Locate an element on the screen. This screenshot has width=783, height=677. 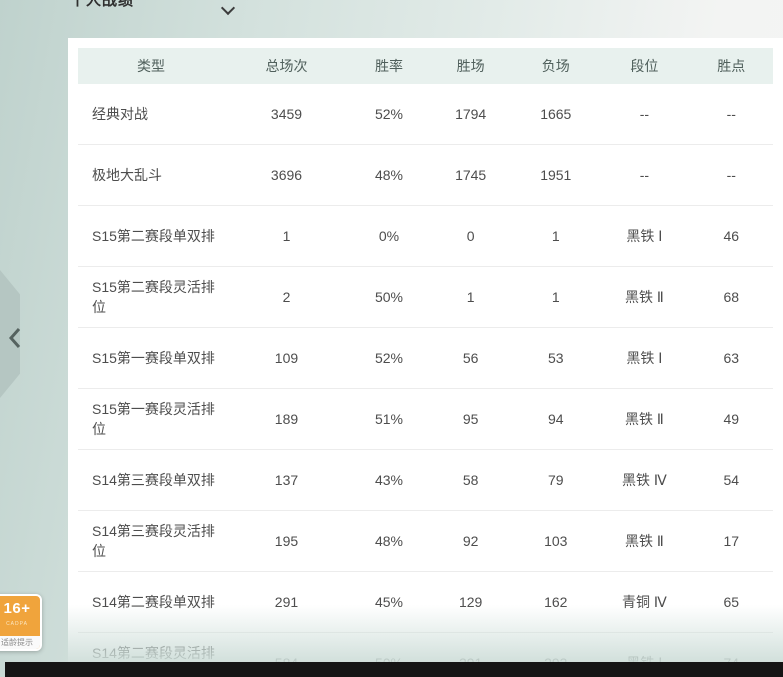
header-cell: 类型 is located at coordinates (150, 66).